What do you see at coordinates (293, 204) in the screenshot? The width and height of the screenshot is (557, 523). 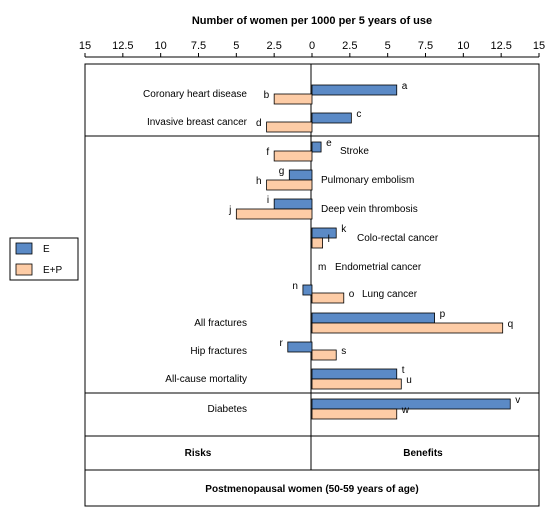 I see `bar-i` at bounding box center [293, 204].